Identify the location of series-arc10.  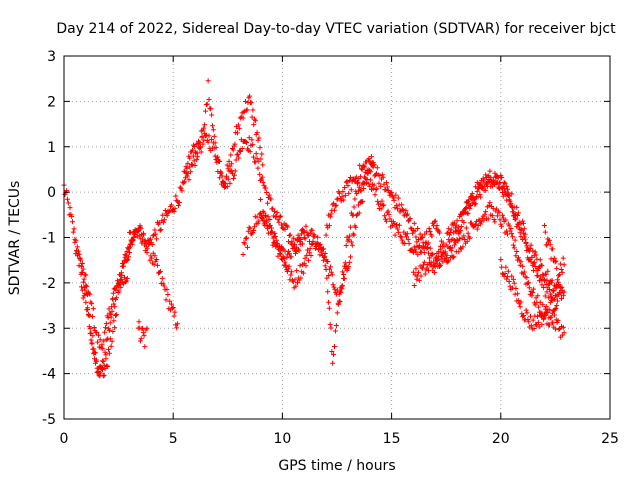
(445, 227).